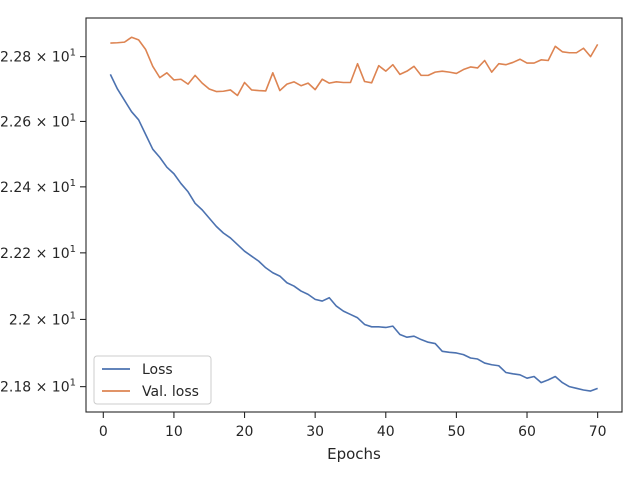 Image resolution: width=640 pixels, height=484 pixels. Describe the element at coordinates (38, 57) in the screenshot. I see `y-tick-label: 2.28 × 10¹` at that location.